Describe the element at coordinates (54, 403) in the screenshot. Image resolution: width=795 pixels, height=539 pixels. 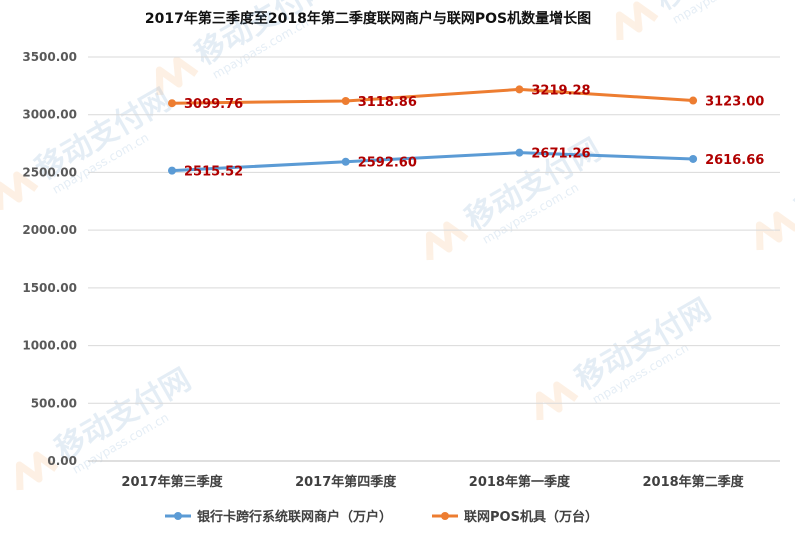
I see `y-tick-label: 500.00` at that location.